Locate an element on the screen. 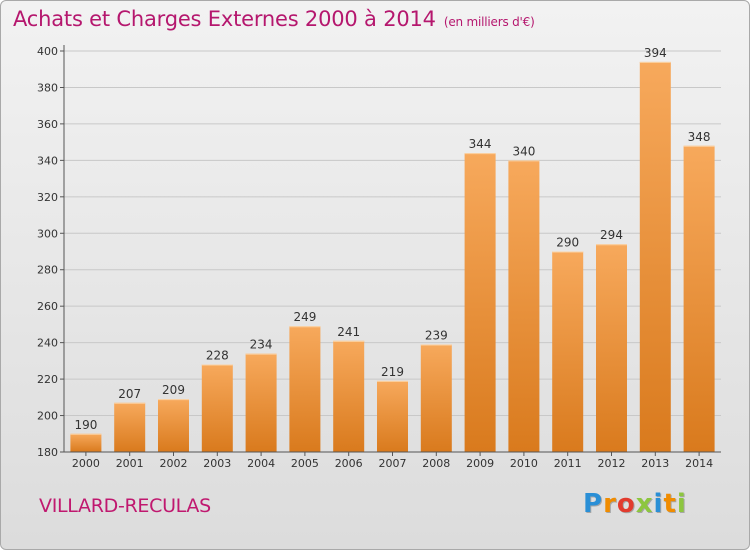 Image resolution: width=750 pixels, height=550 pixels. data-label: 294 is located at coordinates (611, 235).